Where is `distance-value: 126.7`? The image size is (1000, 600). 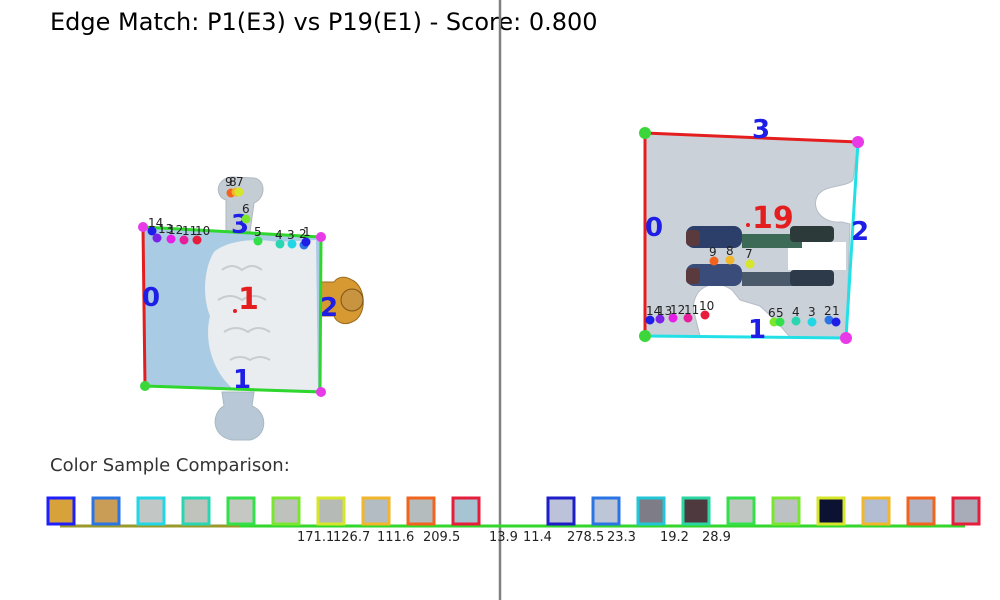 distance-value: 126.7 is located at coordinates (351, 537).